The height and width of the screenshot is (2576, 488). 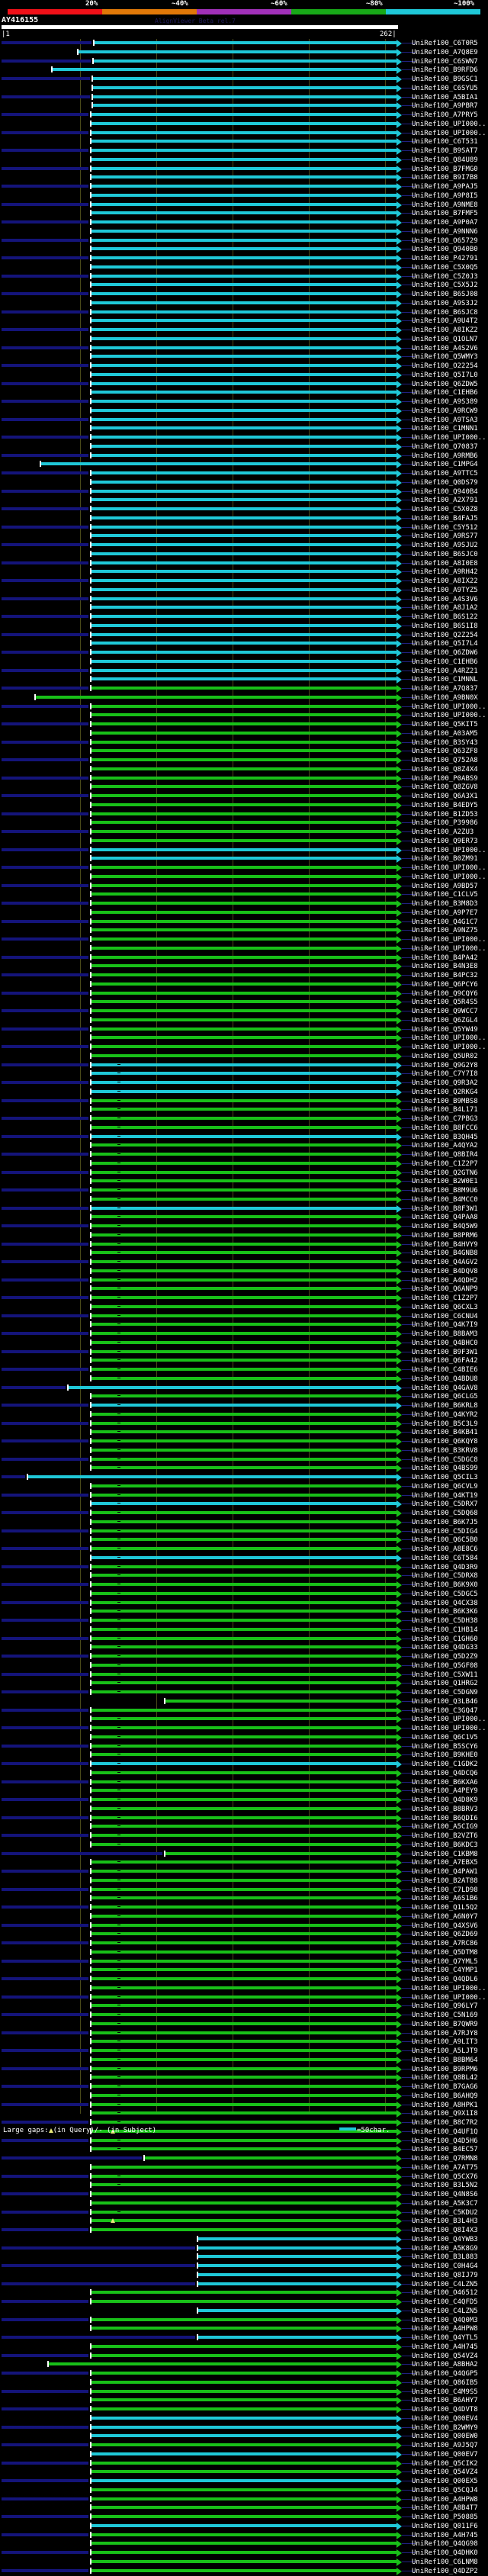 I want to click on hit-accession-label: UniRef100_C5X5J2, so click(x=445, y=285).